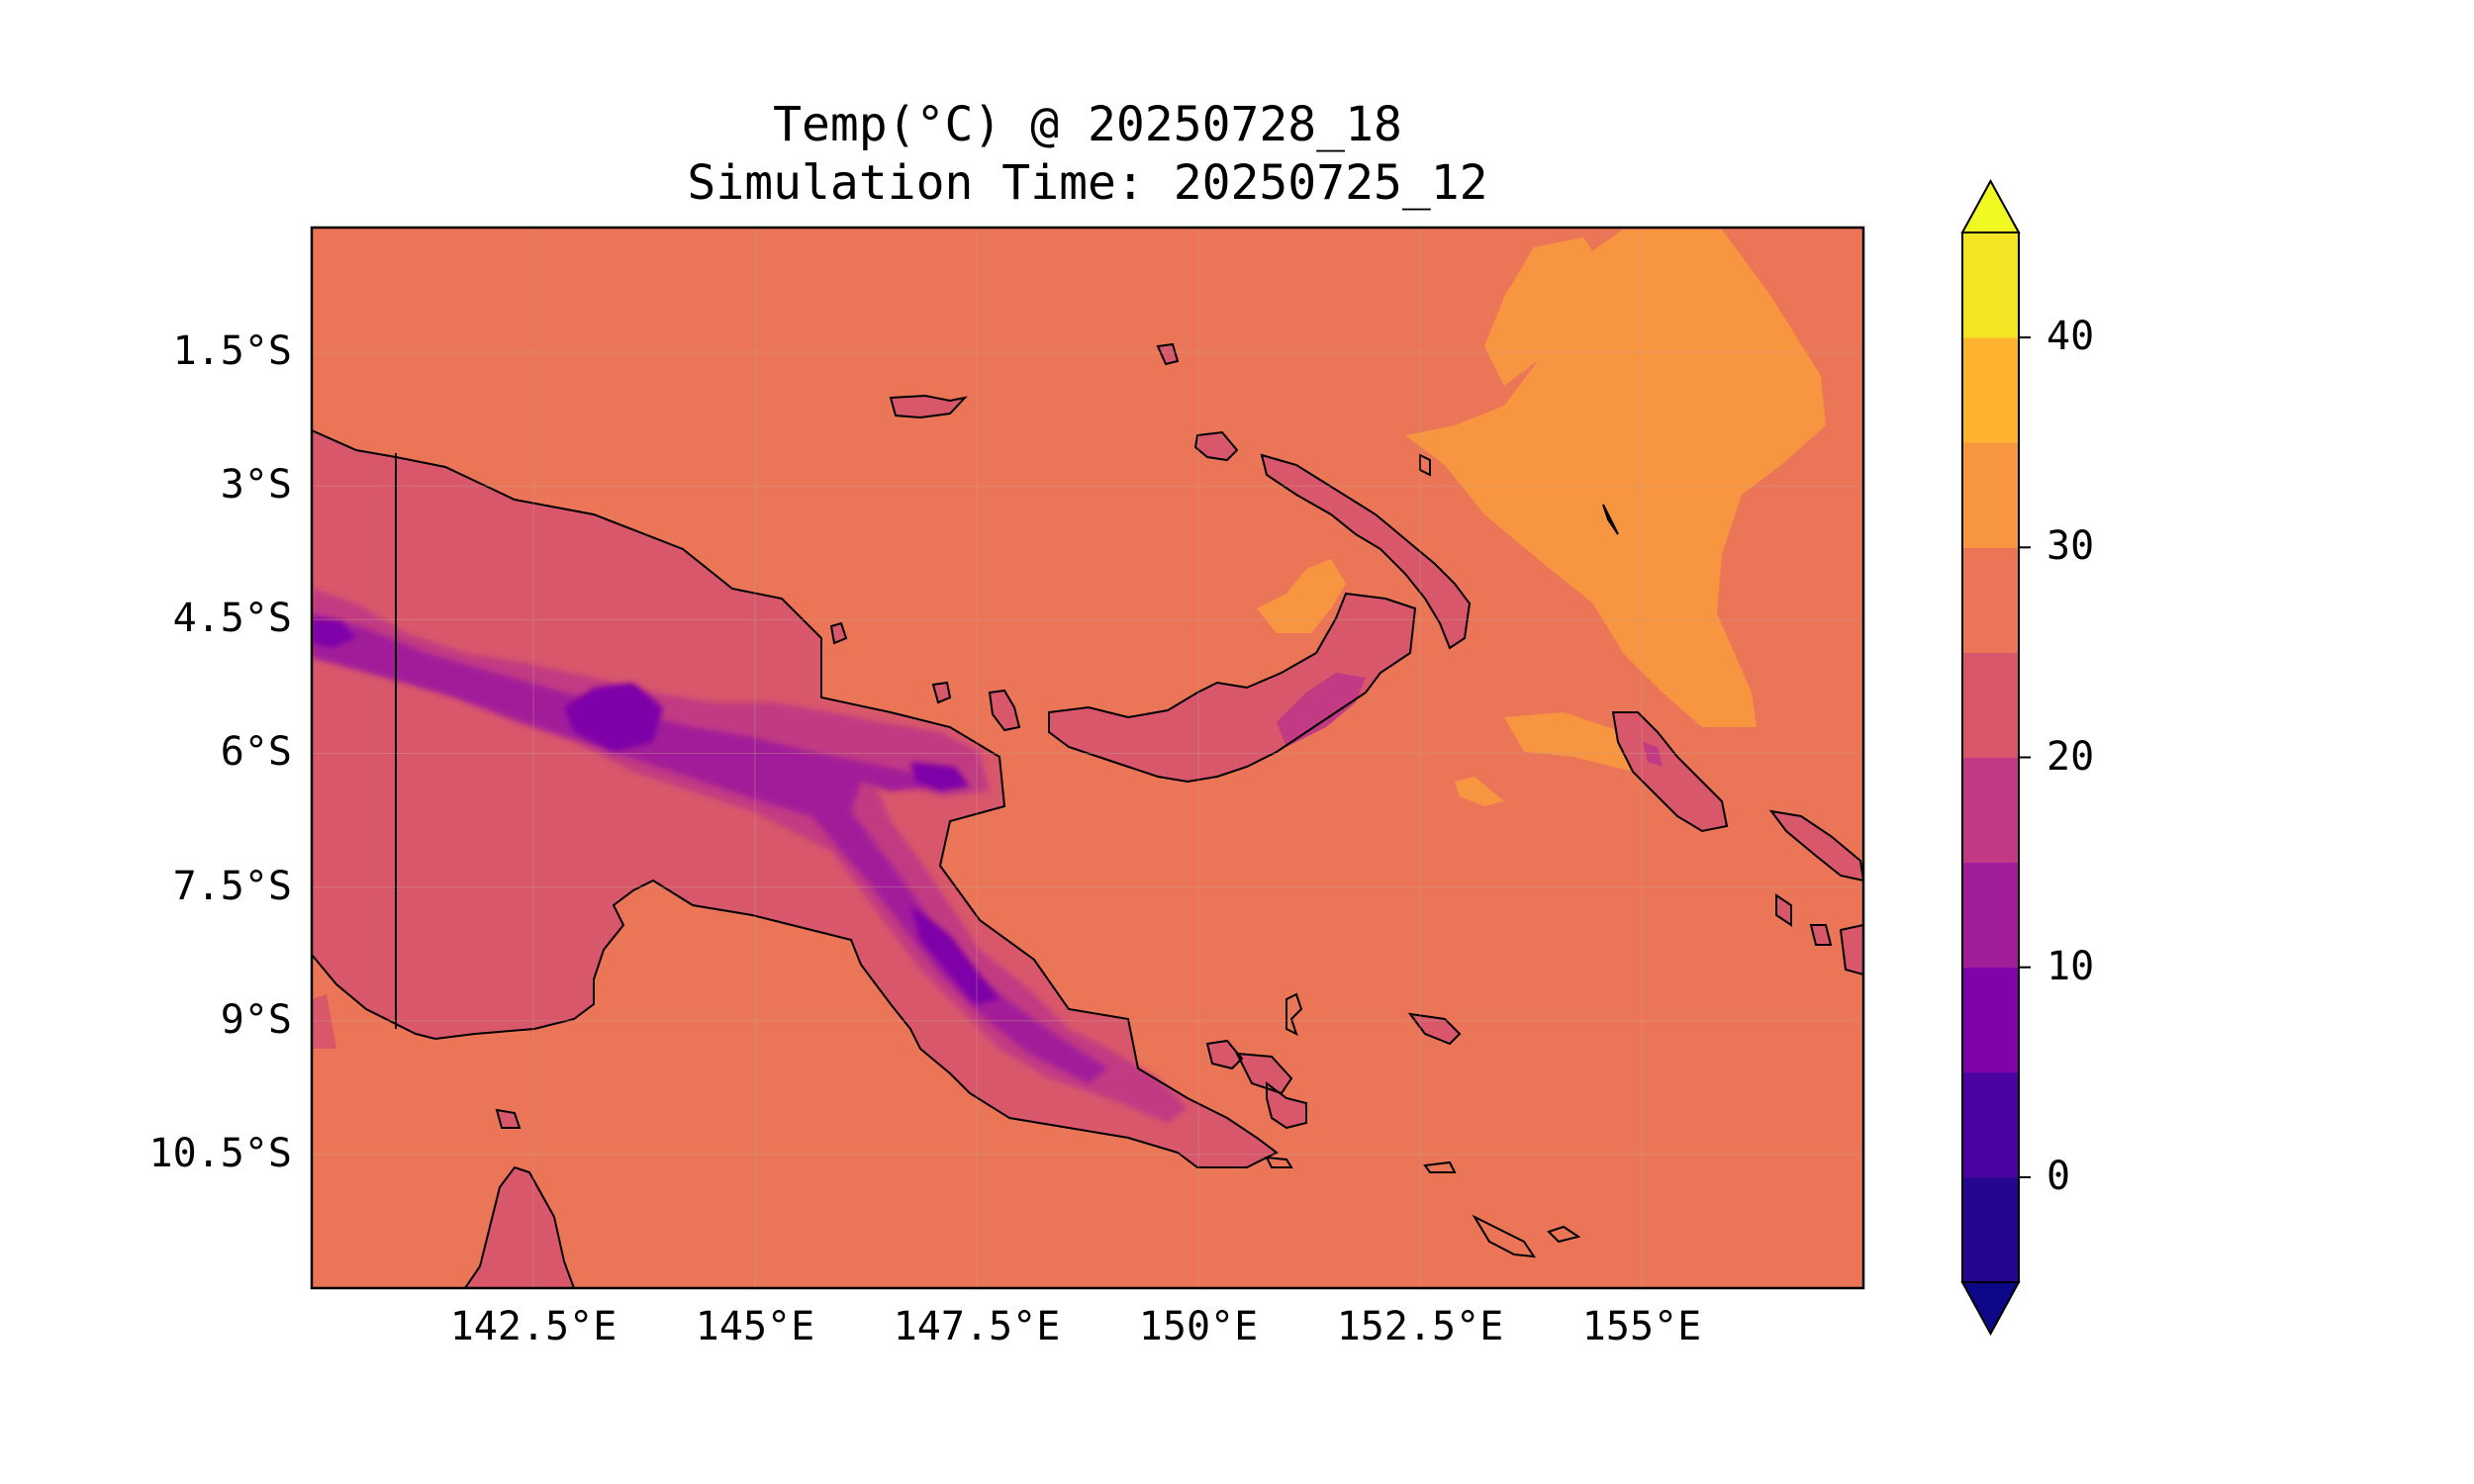 The height and width of the screenshot is (1484, 2474). I want to click on colorbar, so click(1996, 757).